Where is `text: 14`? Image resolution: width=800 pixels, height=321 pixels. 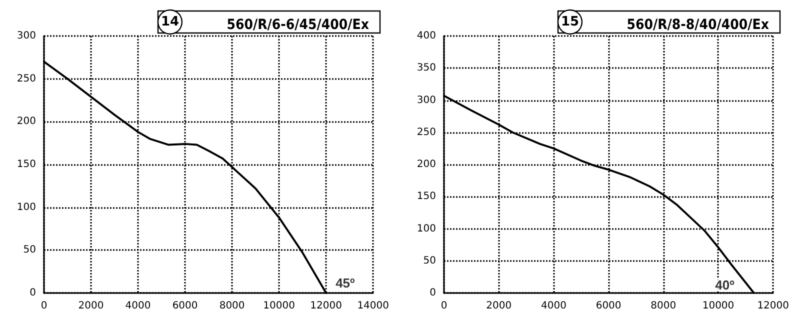 text: 14 is located at coordinates (170, 22).